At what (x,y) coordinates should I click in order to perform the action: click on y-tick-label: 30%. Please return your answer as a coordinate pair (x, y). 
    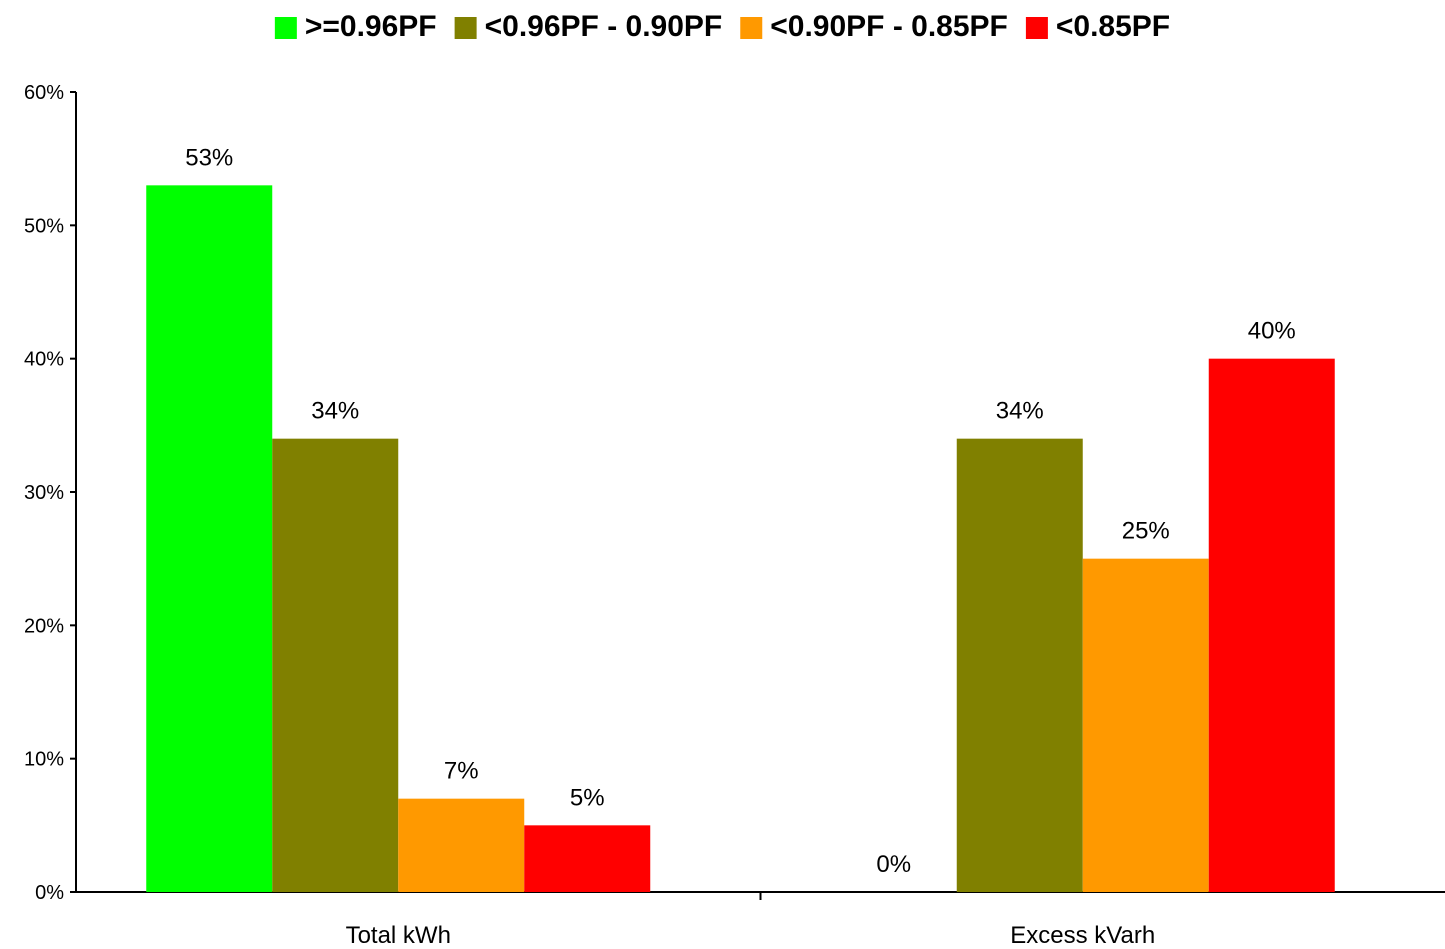
    Looking at the image, I should click on (44, 493).